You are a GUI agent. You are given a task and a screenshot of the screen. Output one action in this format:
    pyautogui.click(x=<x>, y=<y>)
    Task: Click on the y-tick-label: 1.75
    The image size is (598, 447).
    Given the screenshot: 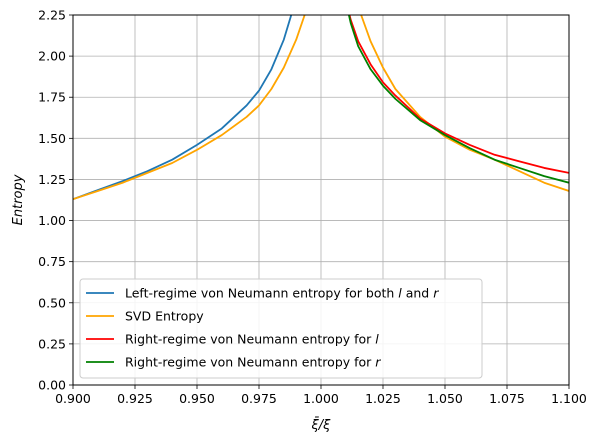 What is the action you would take?
    pyautogui.click(x=52, y=97)
    